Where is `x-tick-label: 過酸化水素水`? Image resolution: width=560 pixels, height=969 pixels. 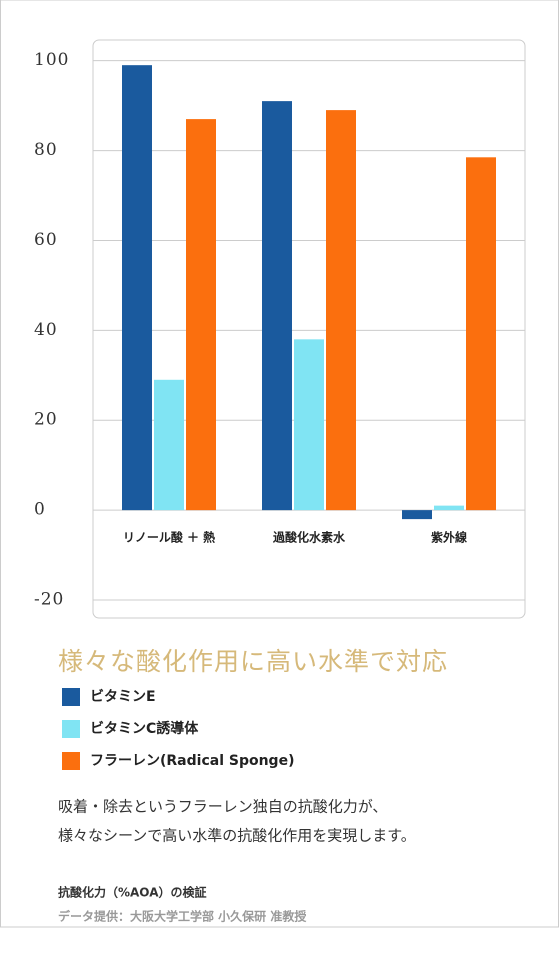 x-tick-label: 過酸化水素水 is located at coordinates (309, 537).